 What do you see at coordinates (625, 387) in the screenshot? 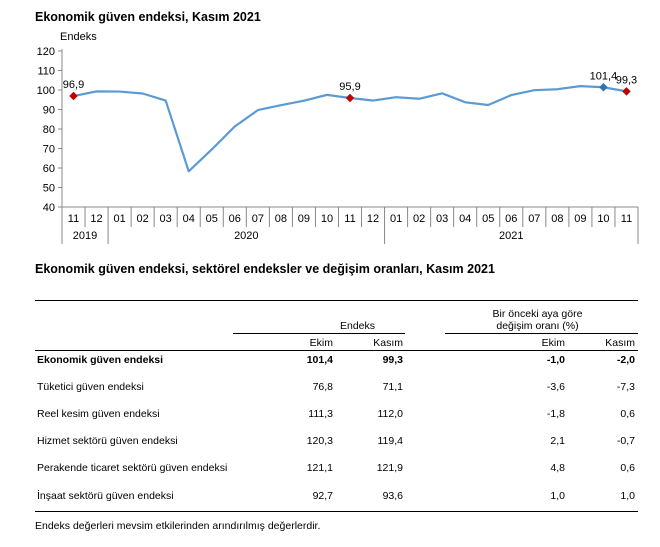
I see `cell-ch-kasim: -7,3` at bounding box center [625, 387].